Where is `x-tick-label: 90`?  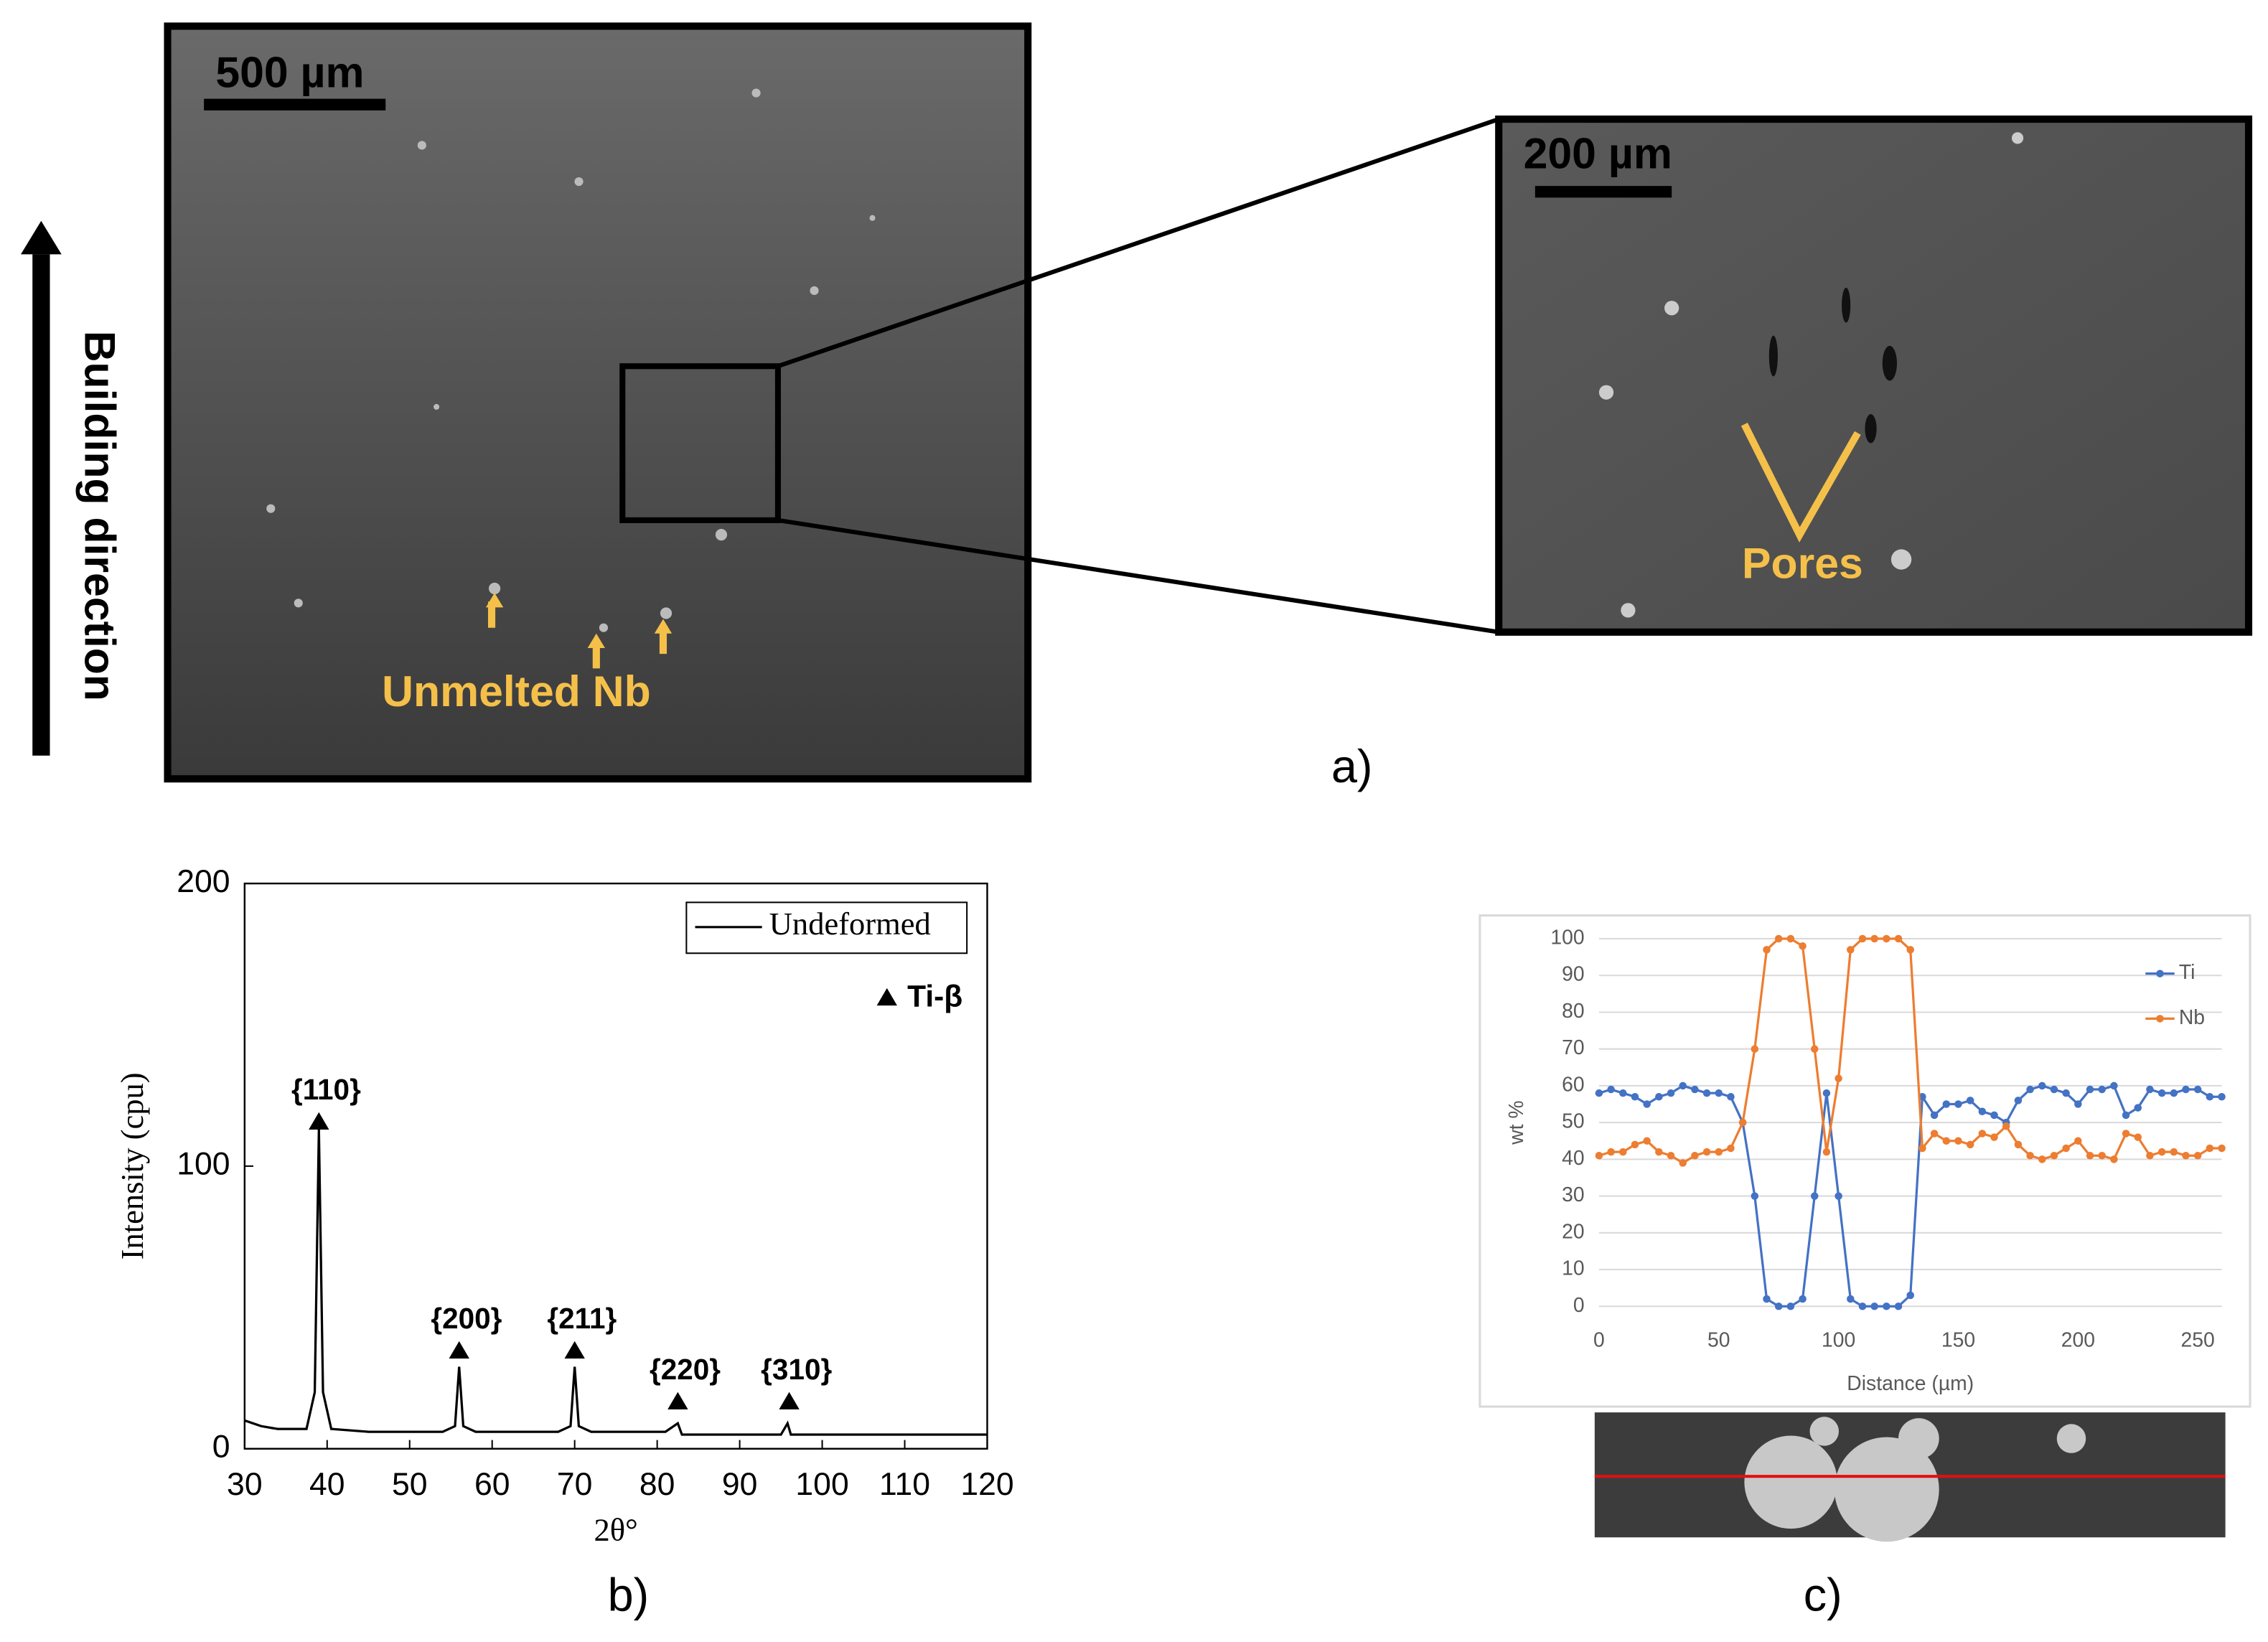 x-tick-label: 90 is located at coordinates (740, 1485).